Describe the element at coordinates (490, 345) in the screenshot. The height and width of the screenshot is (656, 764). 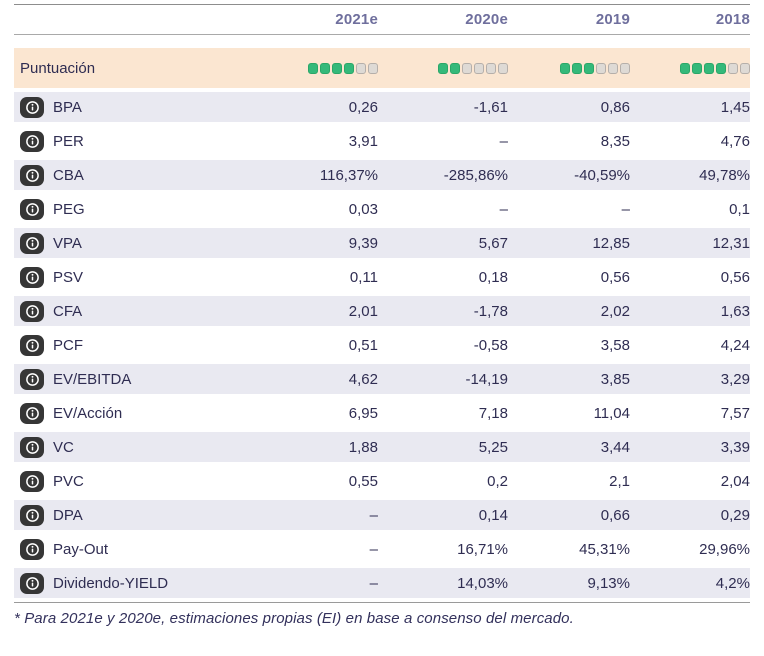
I see `value-2020e: -0,58` at that location.